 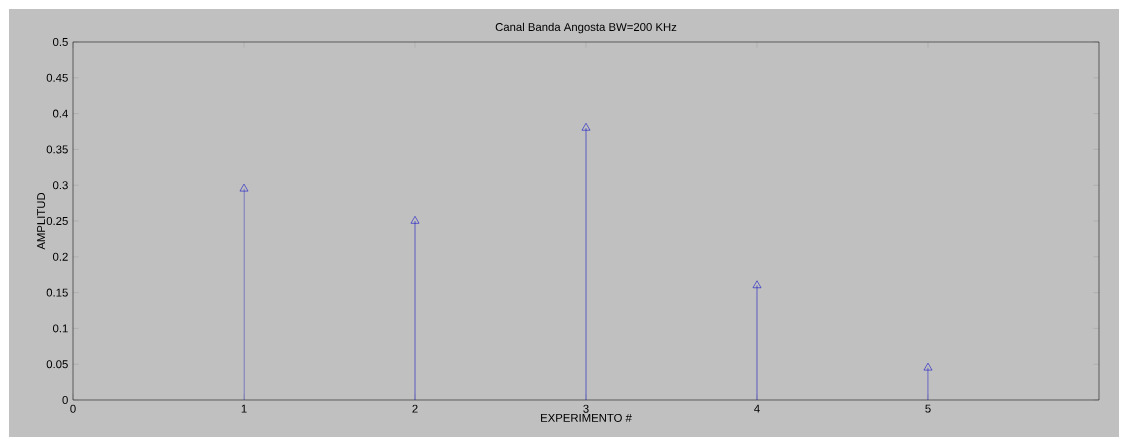 I want to click on y-tick-label: 0.15, so click(x=57, y=292).